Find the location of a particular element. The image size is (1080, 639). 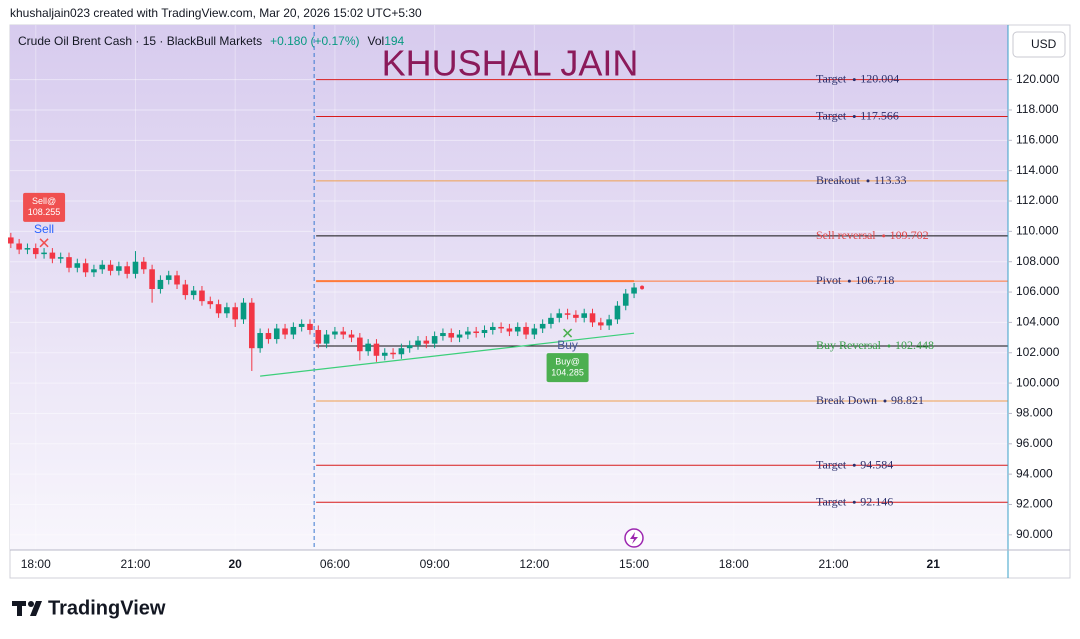

y-tick-label: 112.000 is located at coordinates (1037, 200).